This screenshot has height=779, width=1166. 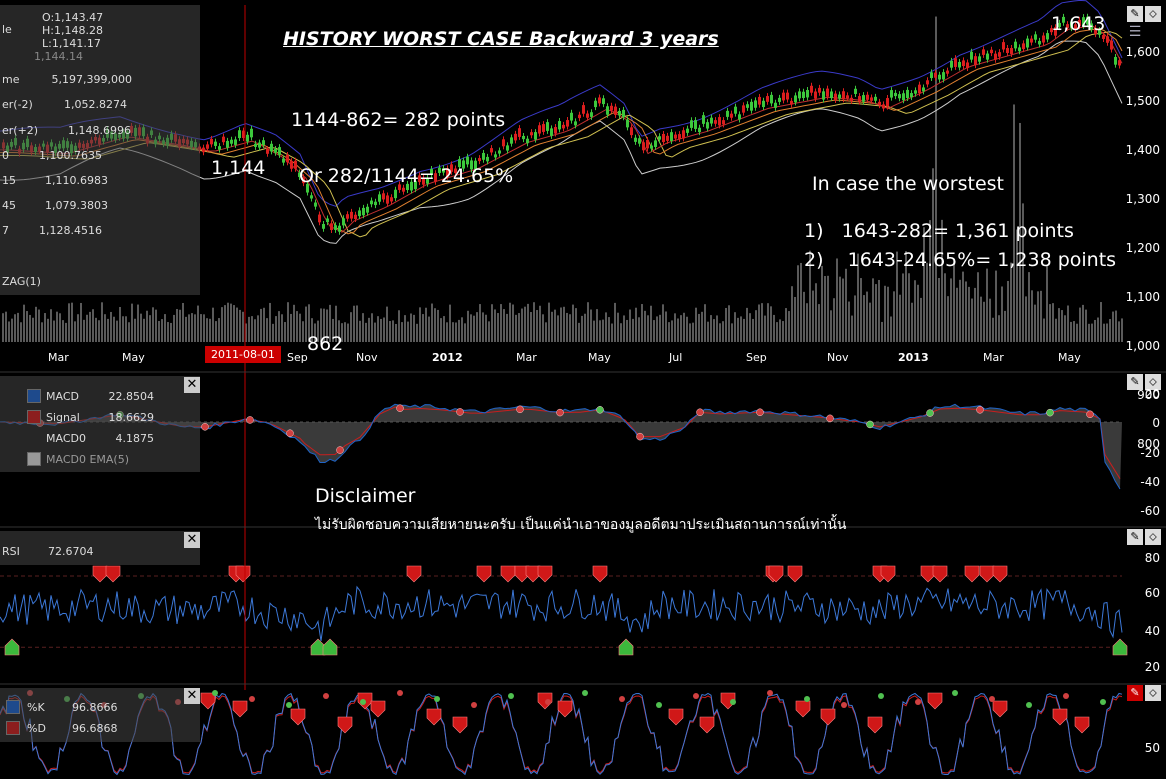 What do you see at coordinates (1135, 32) in the screenshot?
I see `menu-icon: ☰` at bounding box center [1135, 32].